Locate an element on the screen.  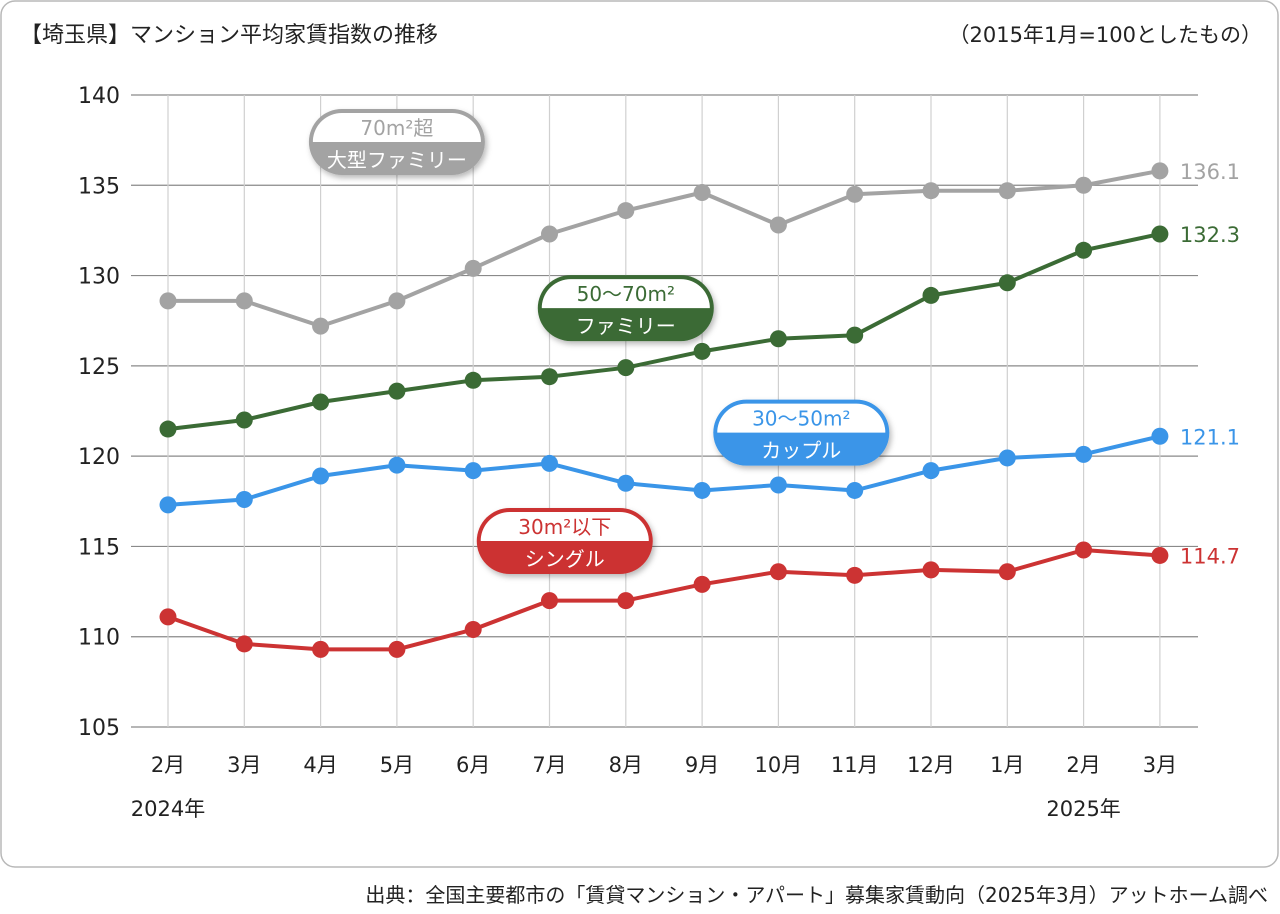
y-tick-label: 105 is located at coordinates (99, 728).